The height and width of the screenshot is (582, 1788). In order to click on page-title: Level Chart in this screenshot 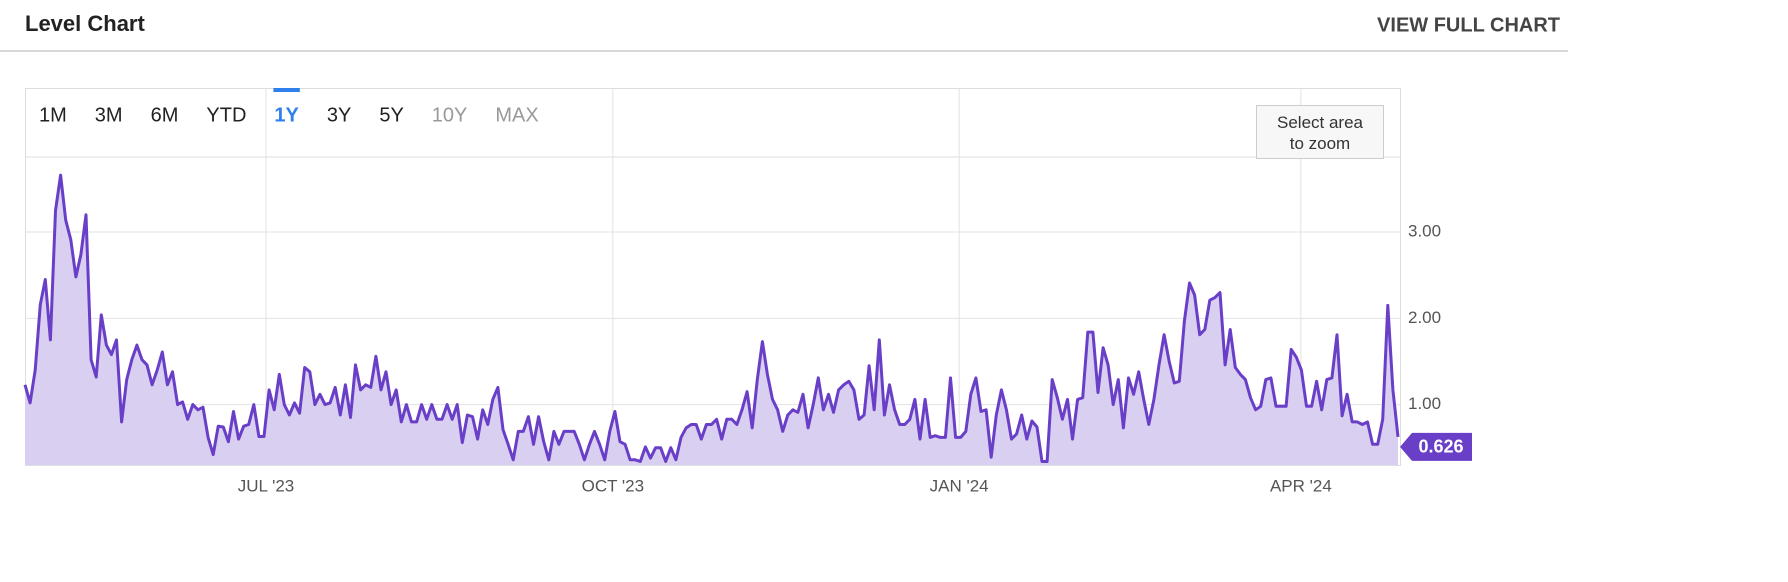, I will do `click(85, 23)`.